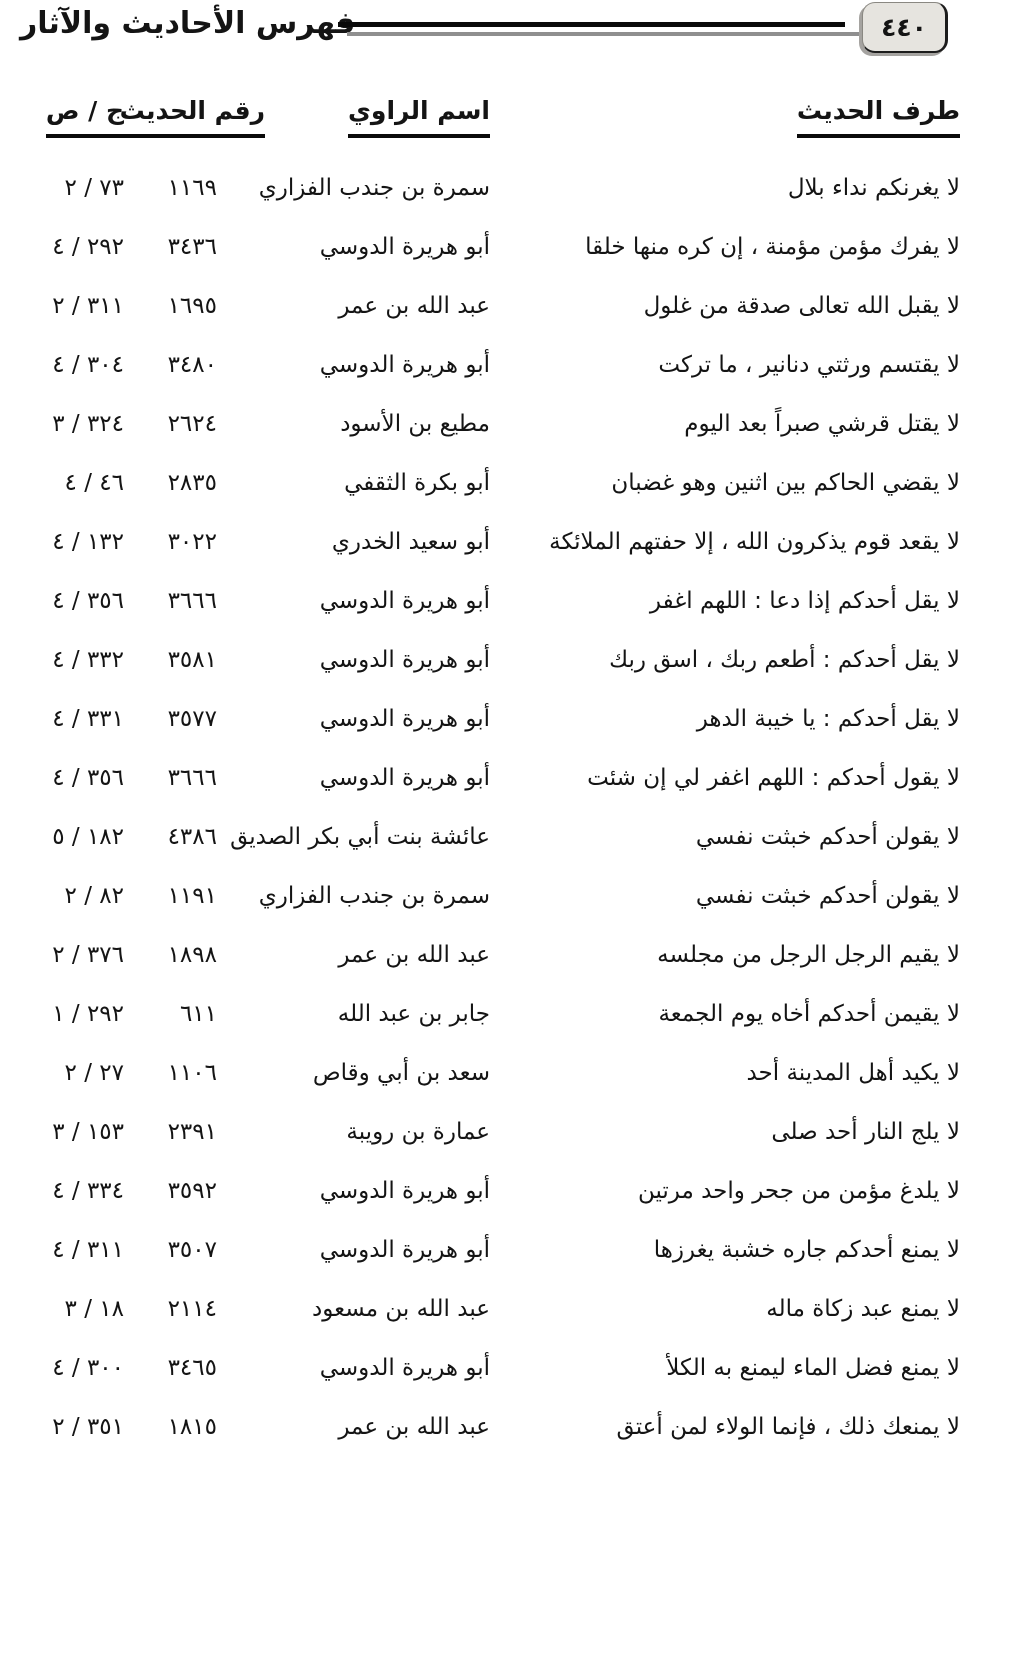  Describe the element at coordinates (360, 836) in the screenshot. I see `narrator-cell: عائشة بنت أبي بكر الصديق` at that location.